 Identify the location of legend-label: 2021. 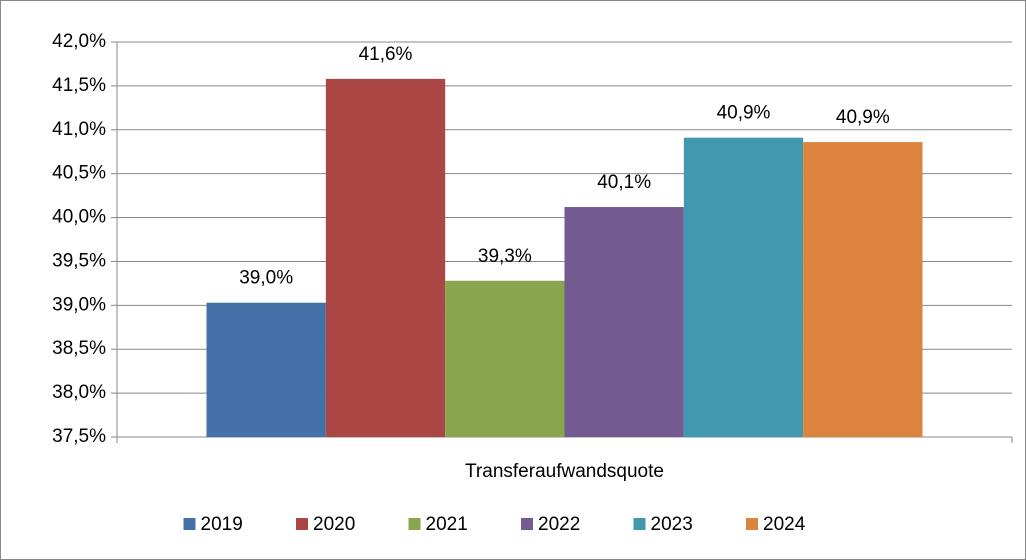
(447, 524).